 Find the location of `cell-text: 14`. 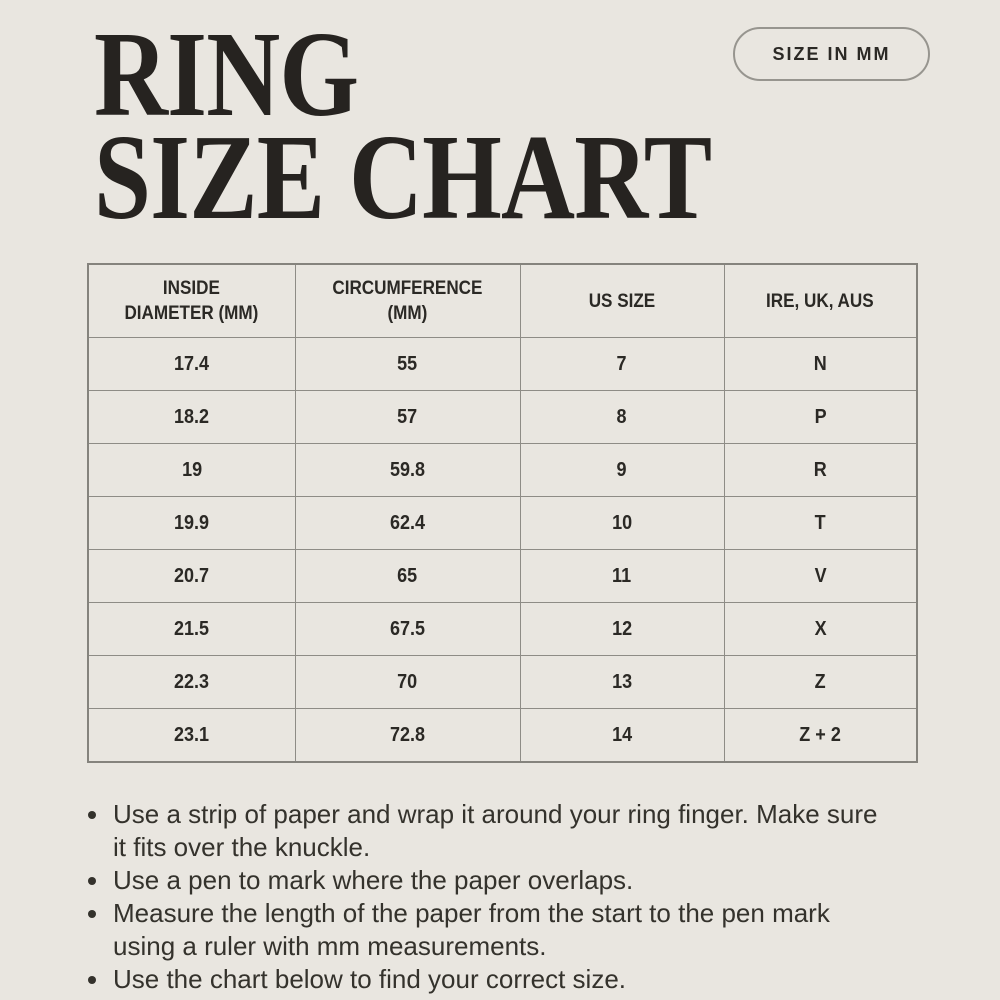

cell-text: 14 is located at coordinates (622, 734).